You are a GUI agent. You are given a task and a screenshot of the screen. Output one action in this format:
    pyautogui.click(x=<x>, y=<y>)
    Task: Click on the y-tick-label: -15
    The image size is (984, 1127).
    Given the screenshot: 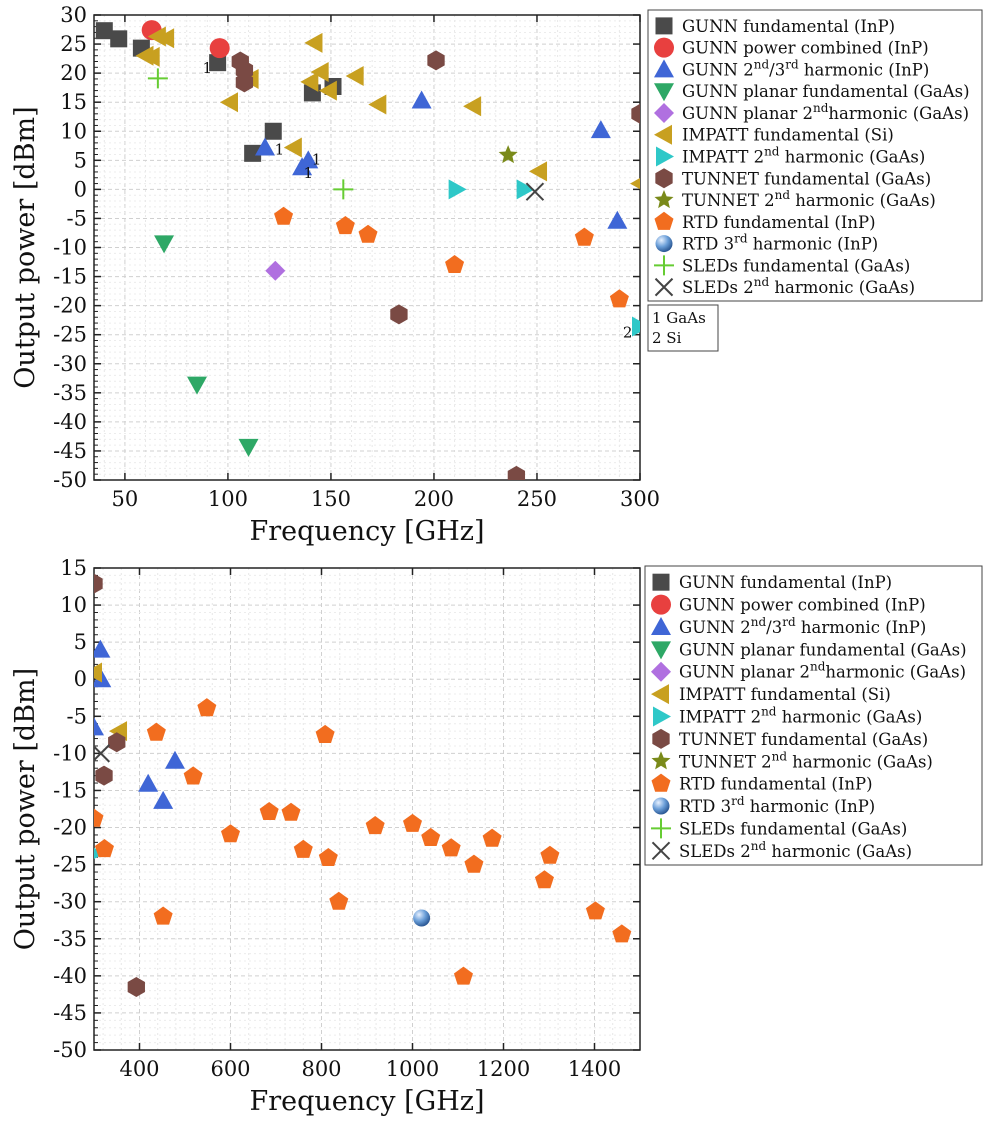 What is the action you would take?
    pyautogui.click(x=70, y=277)
    